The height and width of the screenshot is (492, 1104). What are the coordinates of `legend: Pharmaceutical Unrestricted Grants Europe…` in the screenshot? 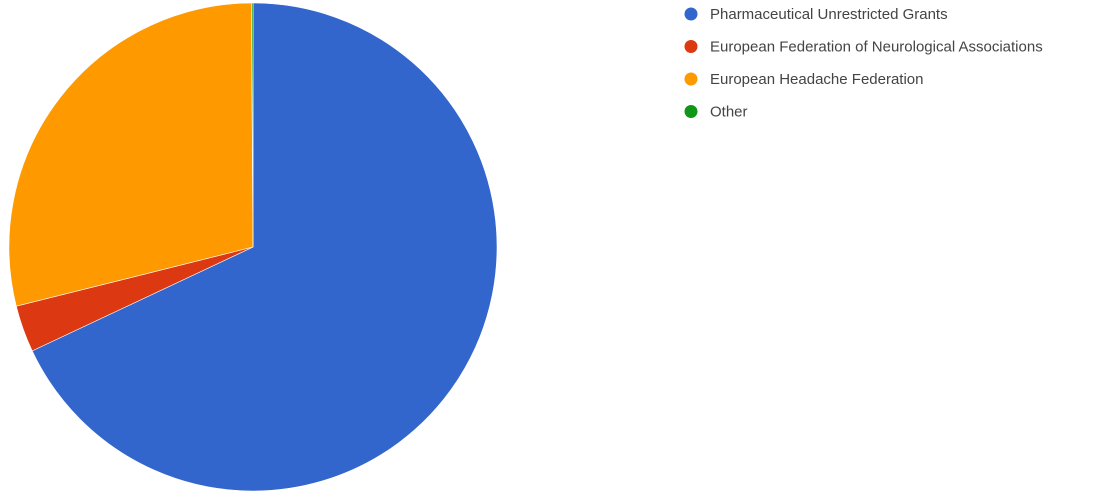 It's located at (863, 63).